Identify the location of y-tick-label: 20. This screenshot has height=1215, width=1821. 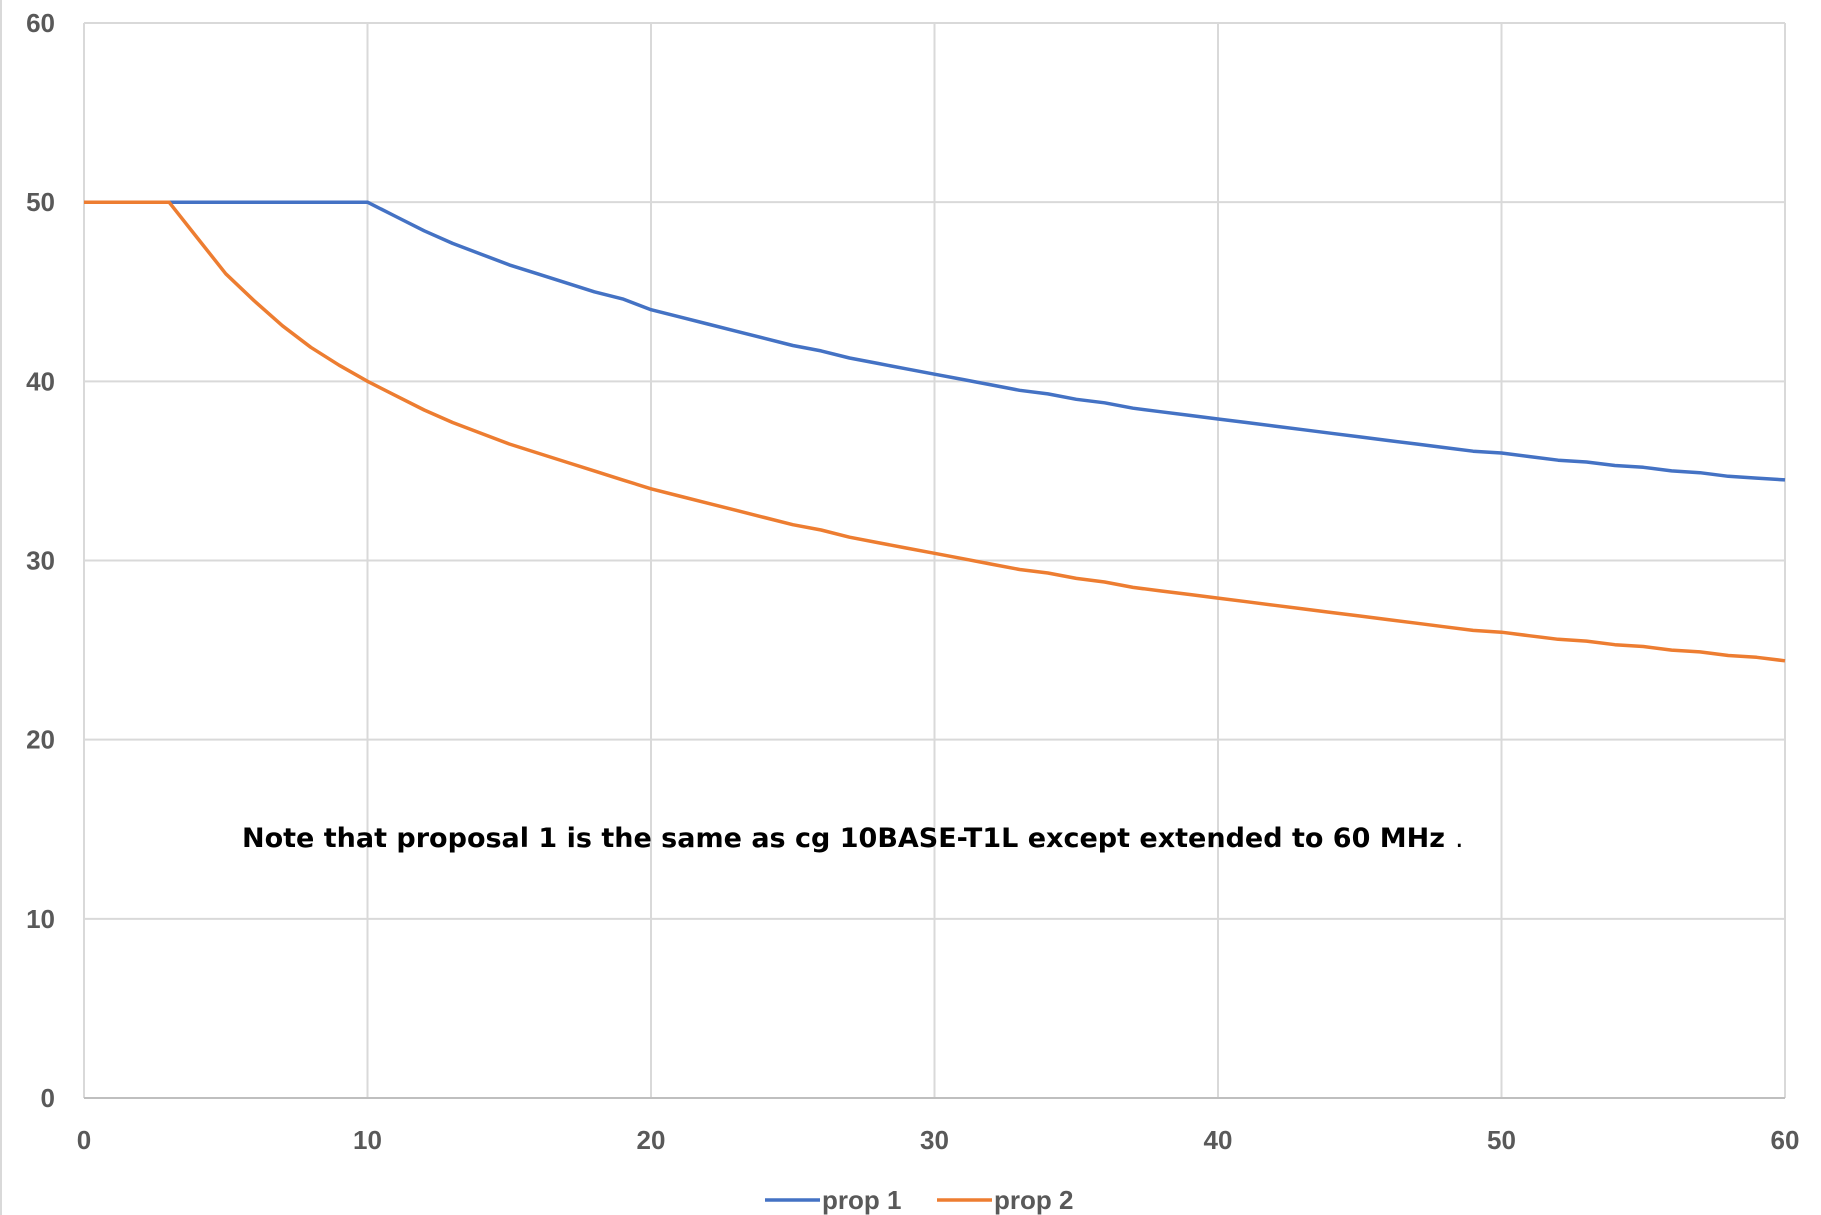
(40, 740).